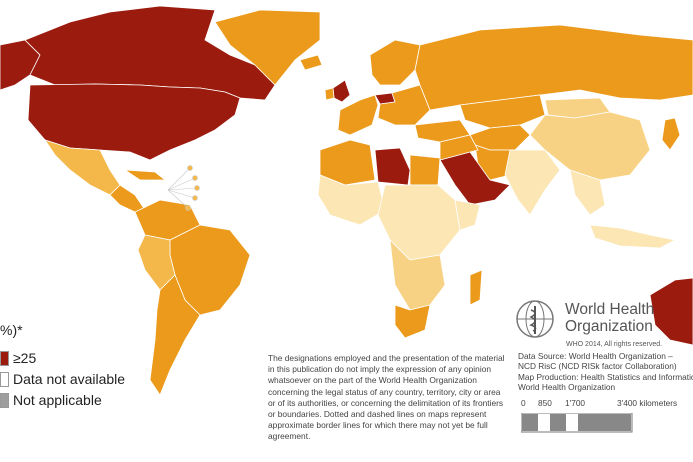 This screenshot has width=693, height=462. Describe the element at coordinates (57, 400) in the screenshot. I see `legend-label: Not applicable` at that location.